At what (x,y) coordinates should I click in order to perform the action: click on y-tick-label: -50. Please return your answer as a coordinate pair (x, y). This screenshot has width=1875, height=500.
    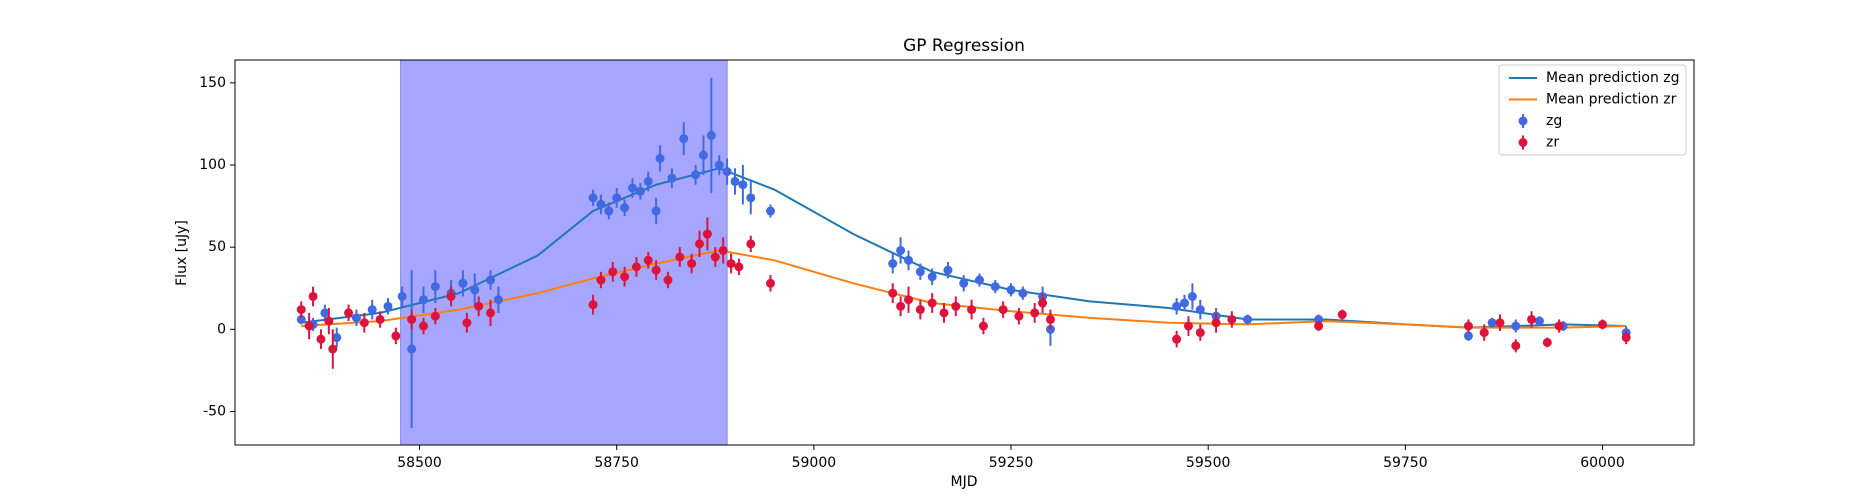
    Looking at the image, I should click on (214, 411).